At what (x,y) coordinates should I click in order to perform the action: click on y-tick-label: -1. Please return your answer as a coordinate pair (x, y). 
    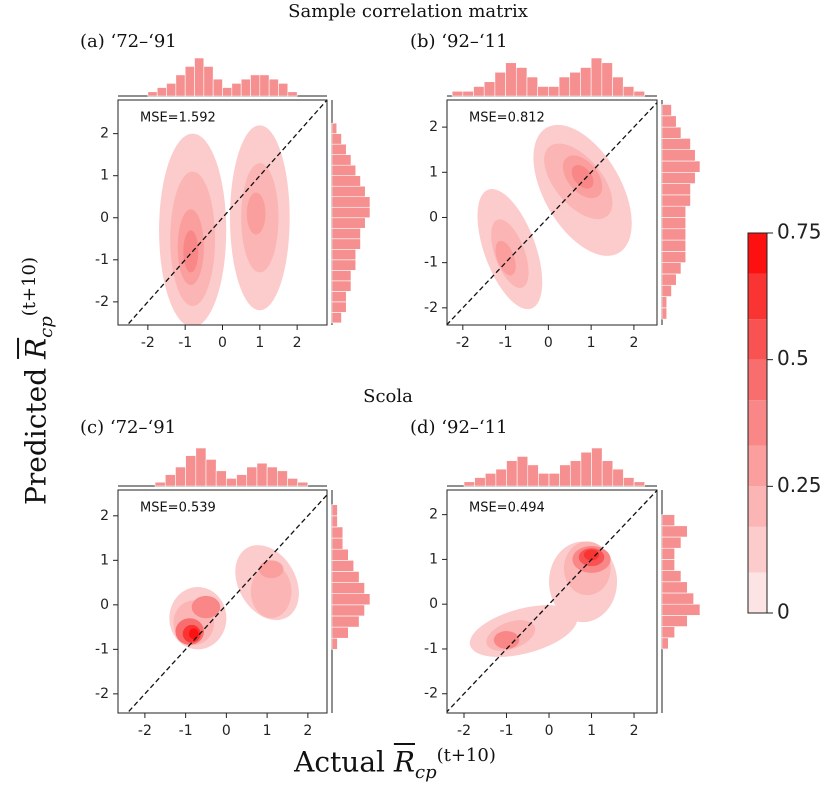
    Looking at the image, I should click on (431, 263).